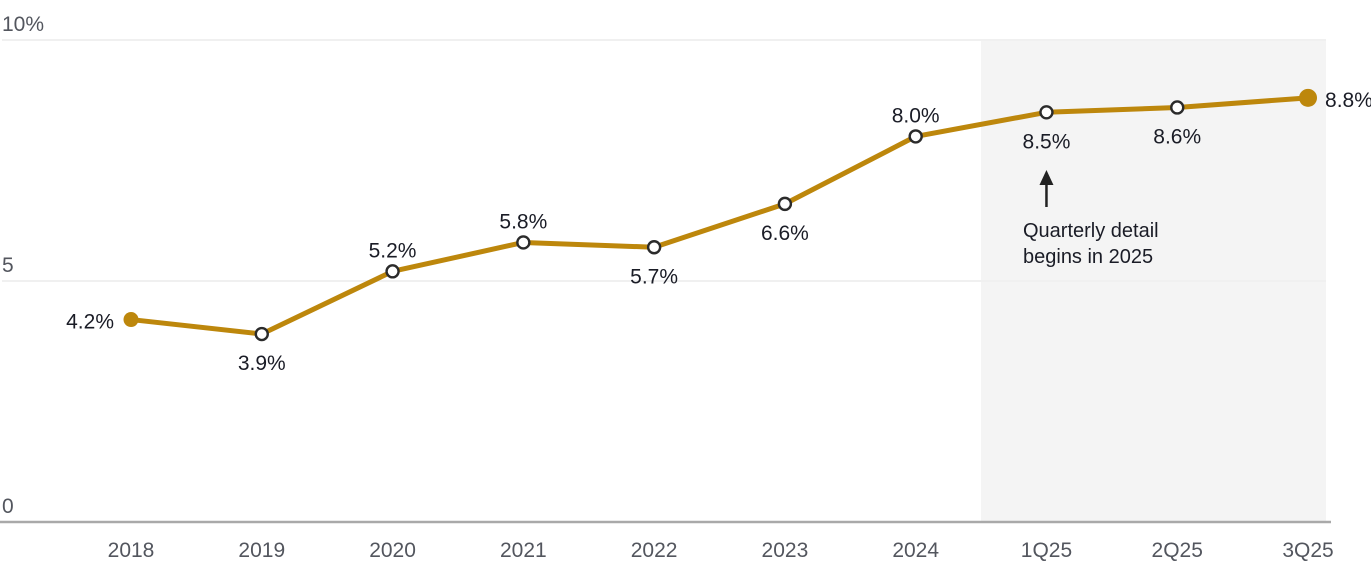 The width and height of the screenshot is (1371, 572). What do you see at coordinates (1348, 100) in the screenshot?
I see `data-point-label: 8.8%` at bounding box center [1348, 100].